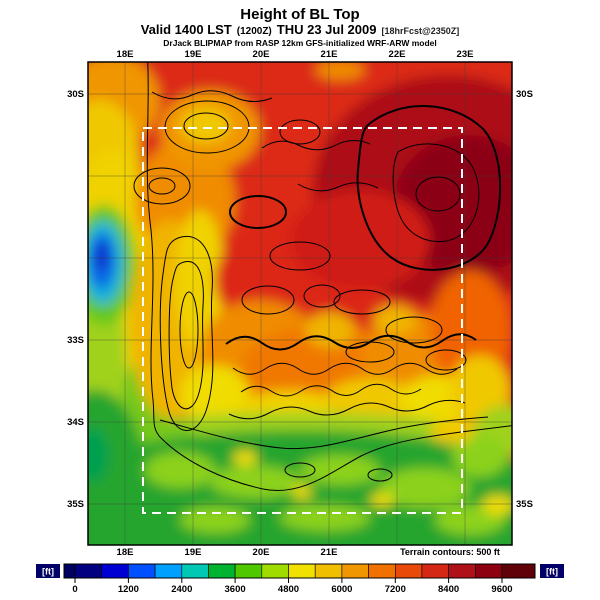 This screenshot has width=600, height=600. Describe the element at coordinates (329, 54) in the screenshot. I see `axis-label-lon-top-3: 21E` at that location.